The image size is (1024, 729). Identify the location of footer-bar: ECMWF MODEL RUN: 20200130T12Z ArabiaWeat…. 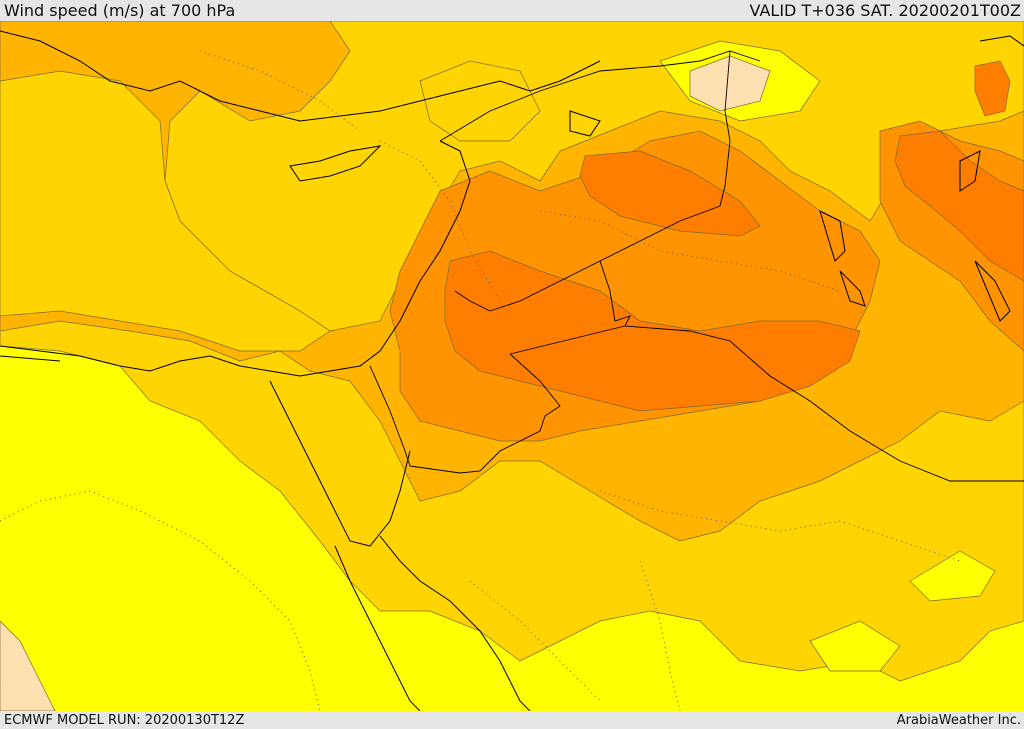
(512, 720).